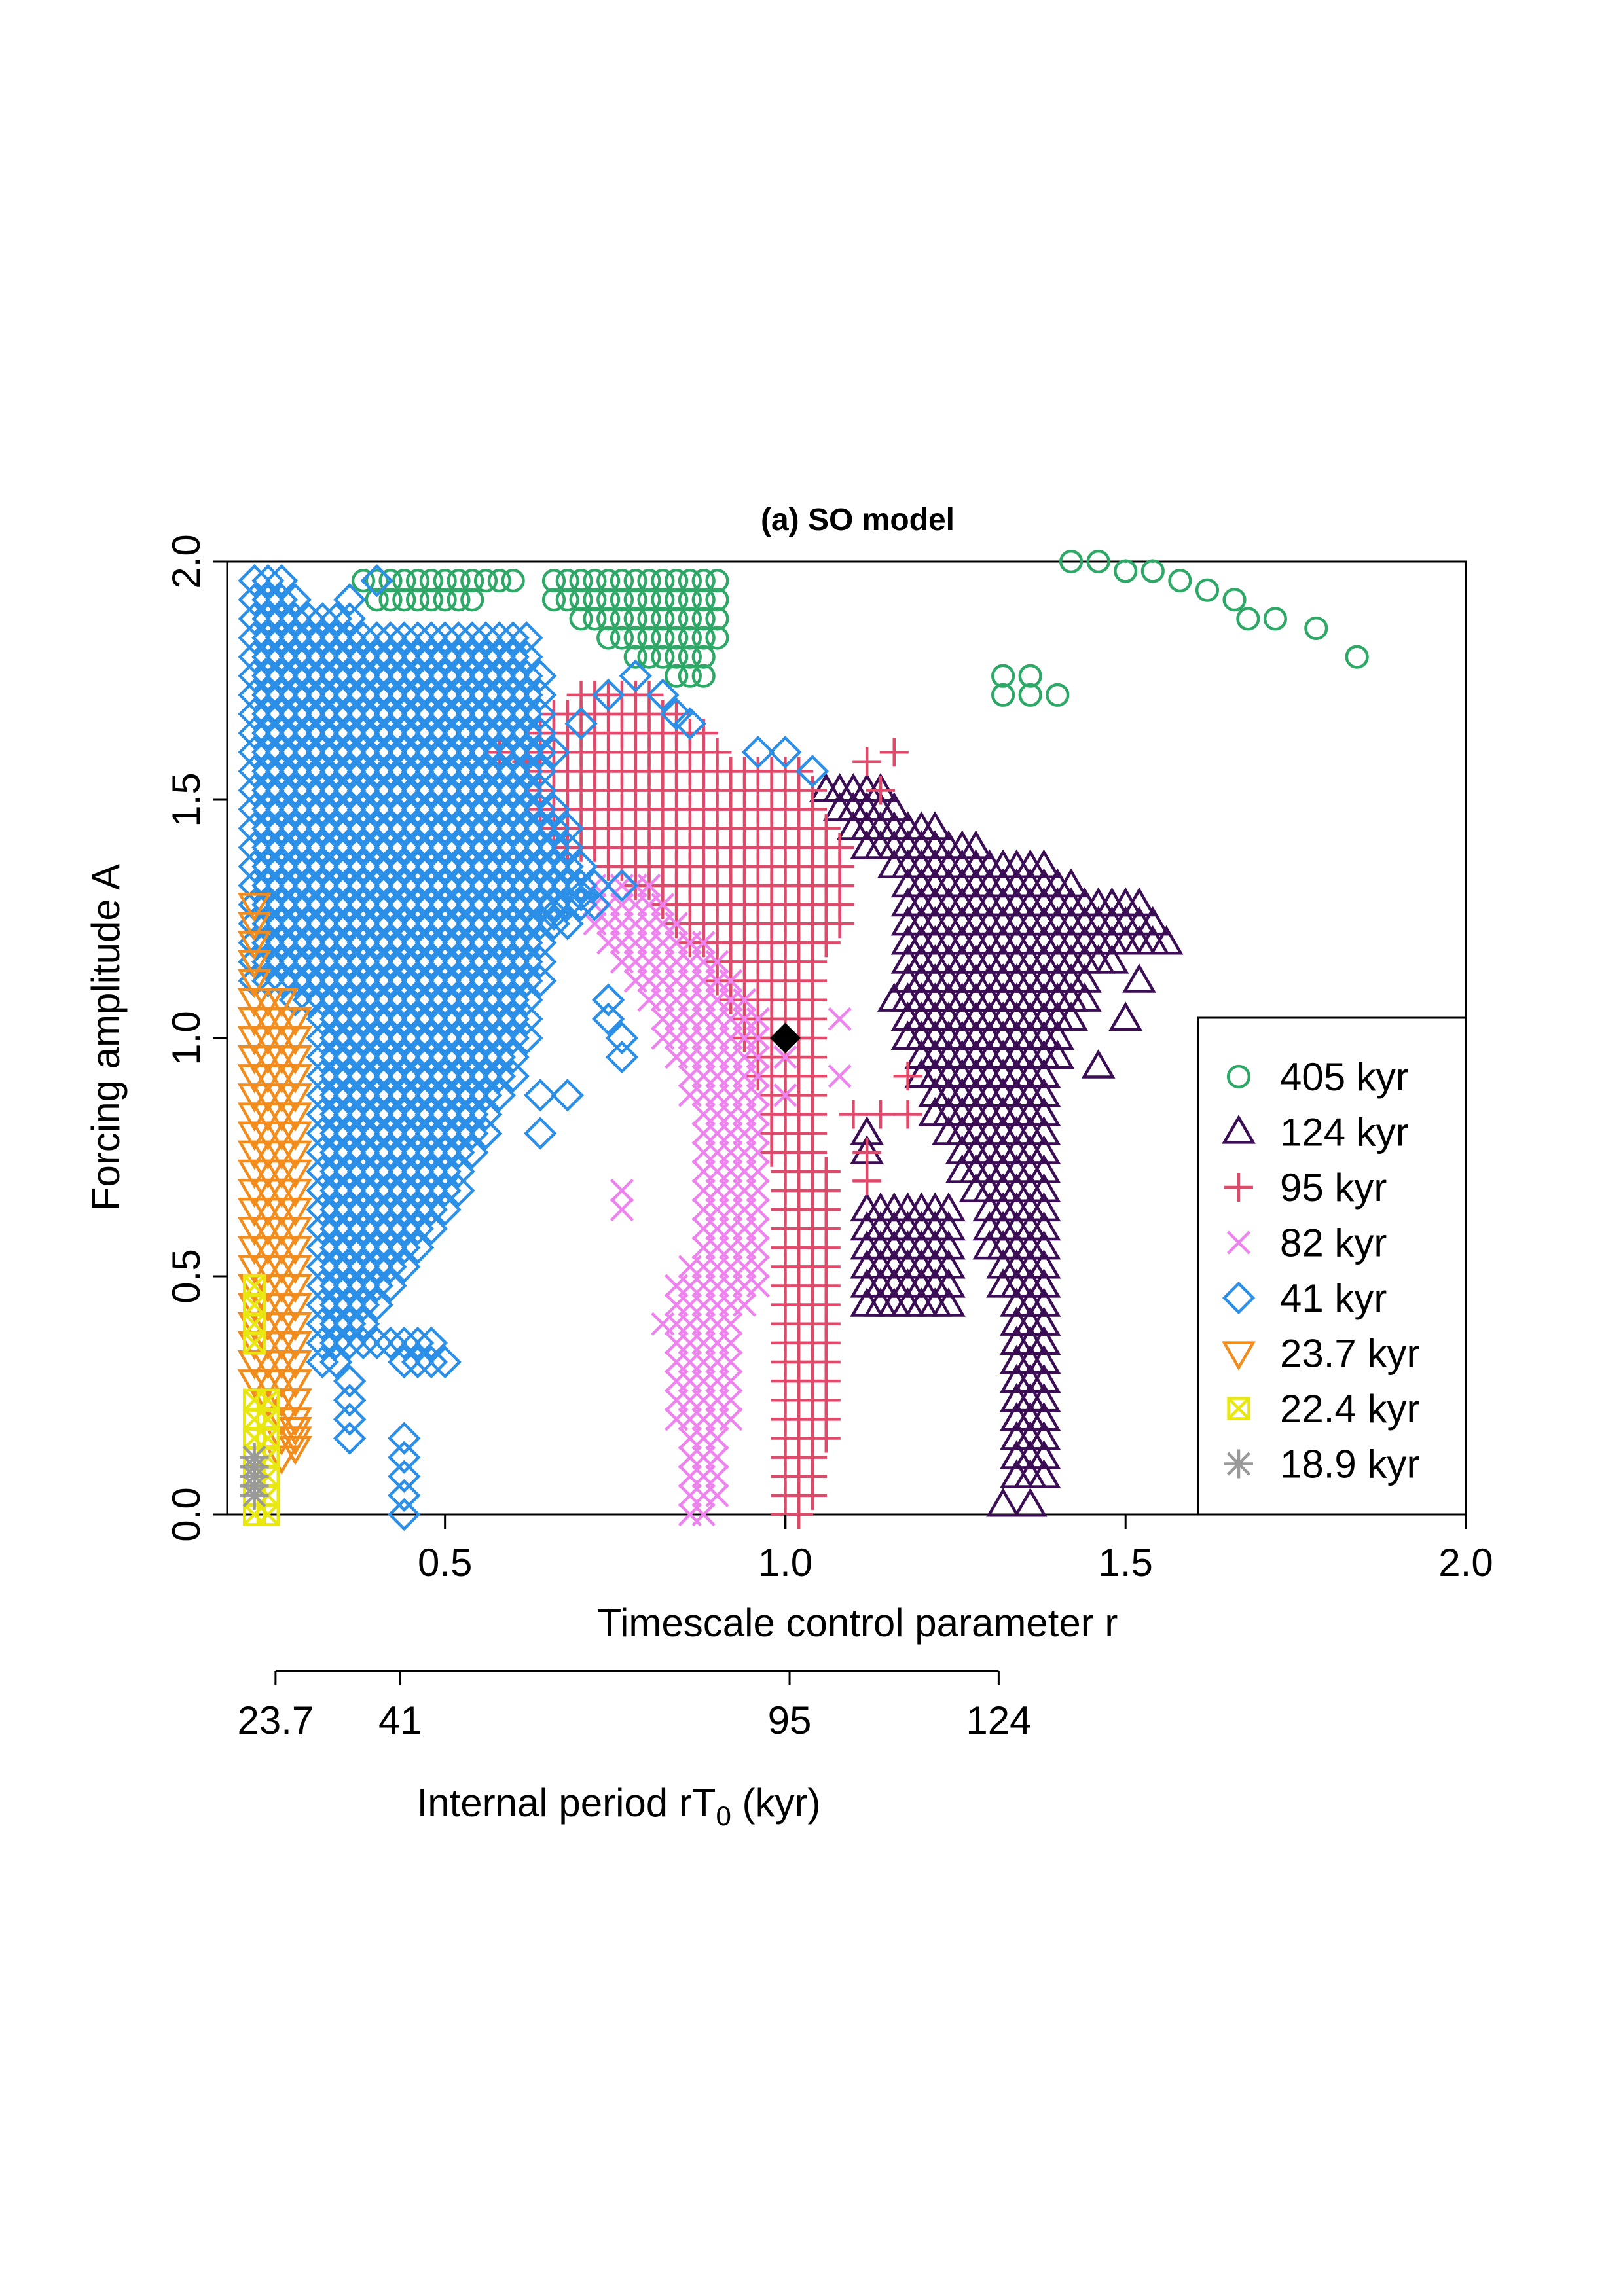 This screenshot has width=1623, height=2296. Describe the element at coordinates (186, 561) in the screenshot. I see `y-tick-label-4: 2.0` at that location.